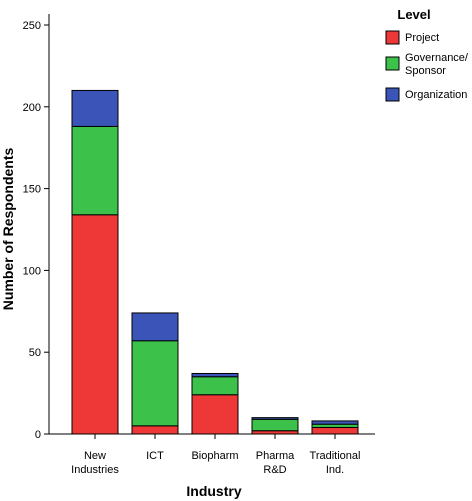  Describe the element at coordinates (436, 95) in the screenshot. I see `legend-label-organization: Organization` at that location.